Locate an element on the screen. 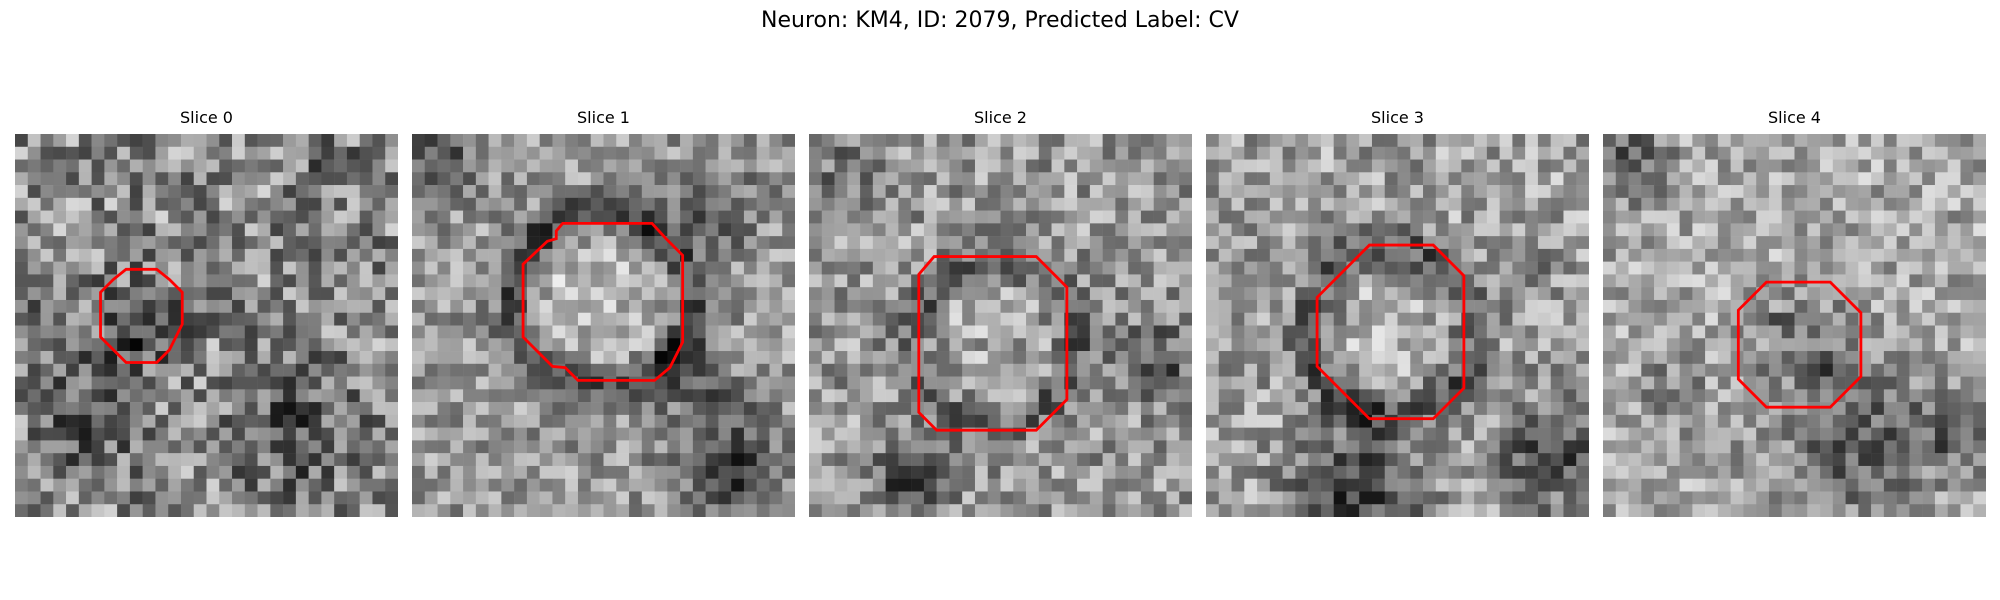 The image size is (2000, 600). slice-title-0: Slice 0 is located at coordinates (206, 117).